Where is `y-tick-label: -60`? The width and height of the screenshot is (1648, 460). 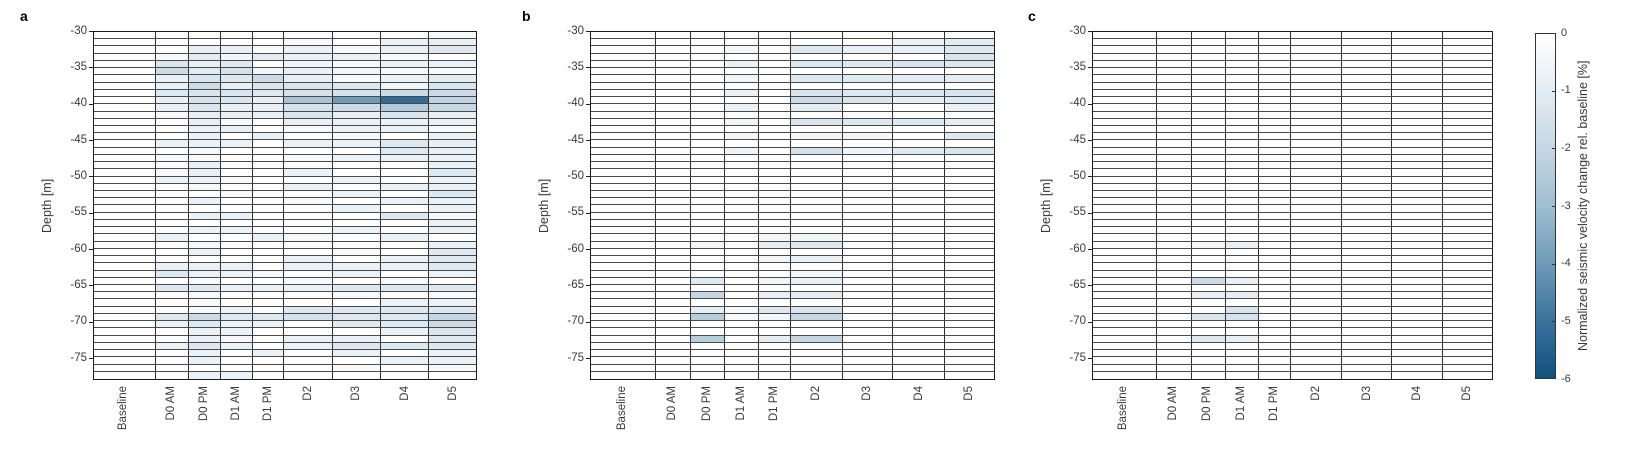
y-tick-label: -60 is located at coordinates (1077, 248).